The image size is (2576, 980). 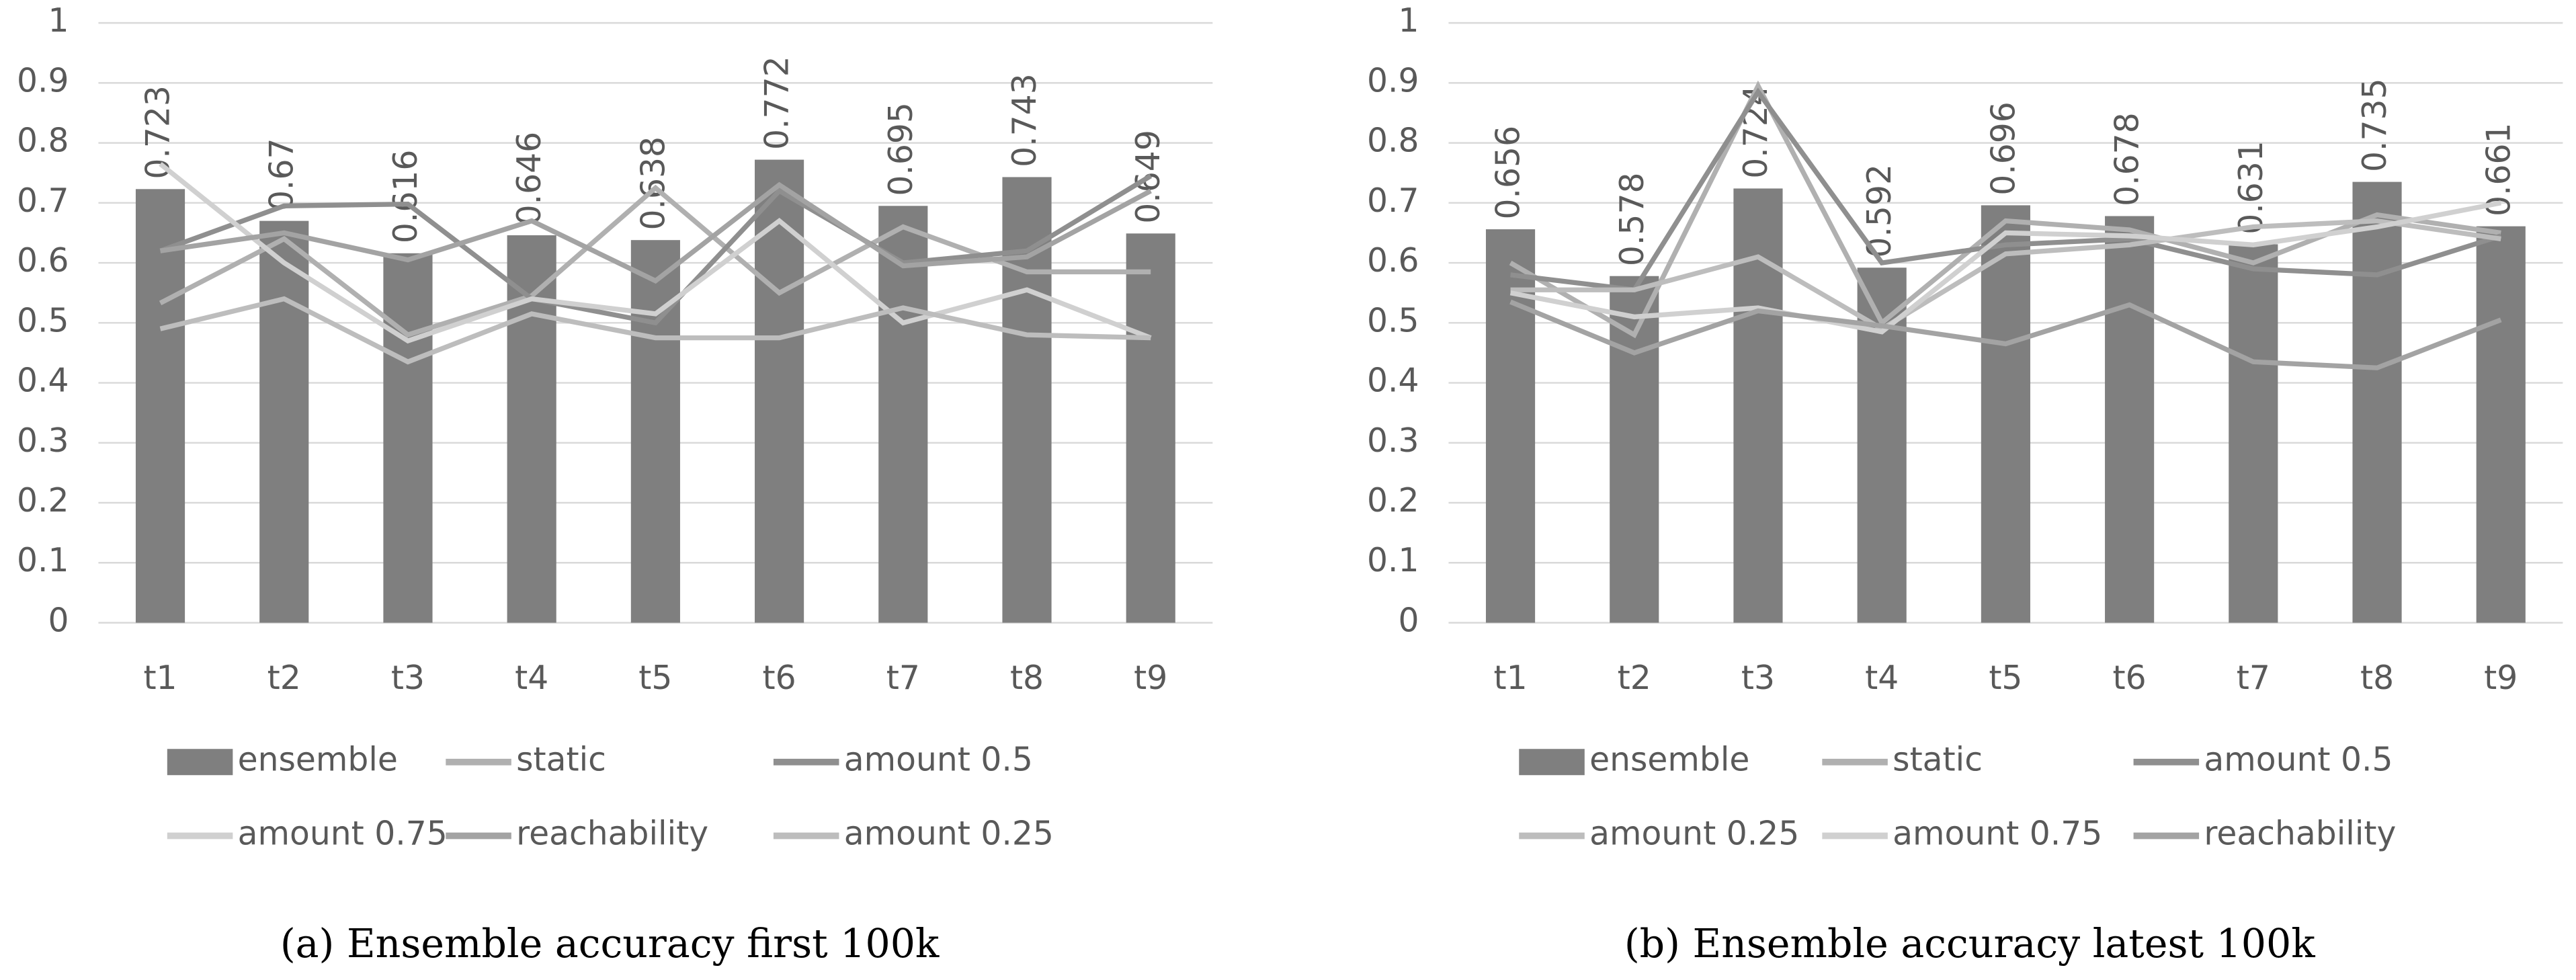 What do you see at coordinates (2251, 187) in the screenshot?
I see `value-label: 0.631` at bounding box center [2251, 187].